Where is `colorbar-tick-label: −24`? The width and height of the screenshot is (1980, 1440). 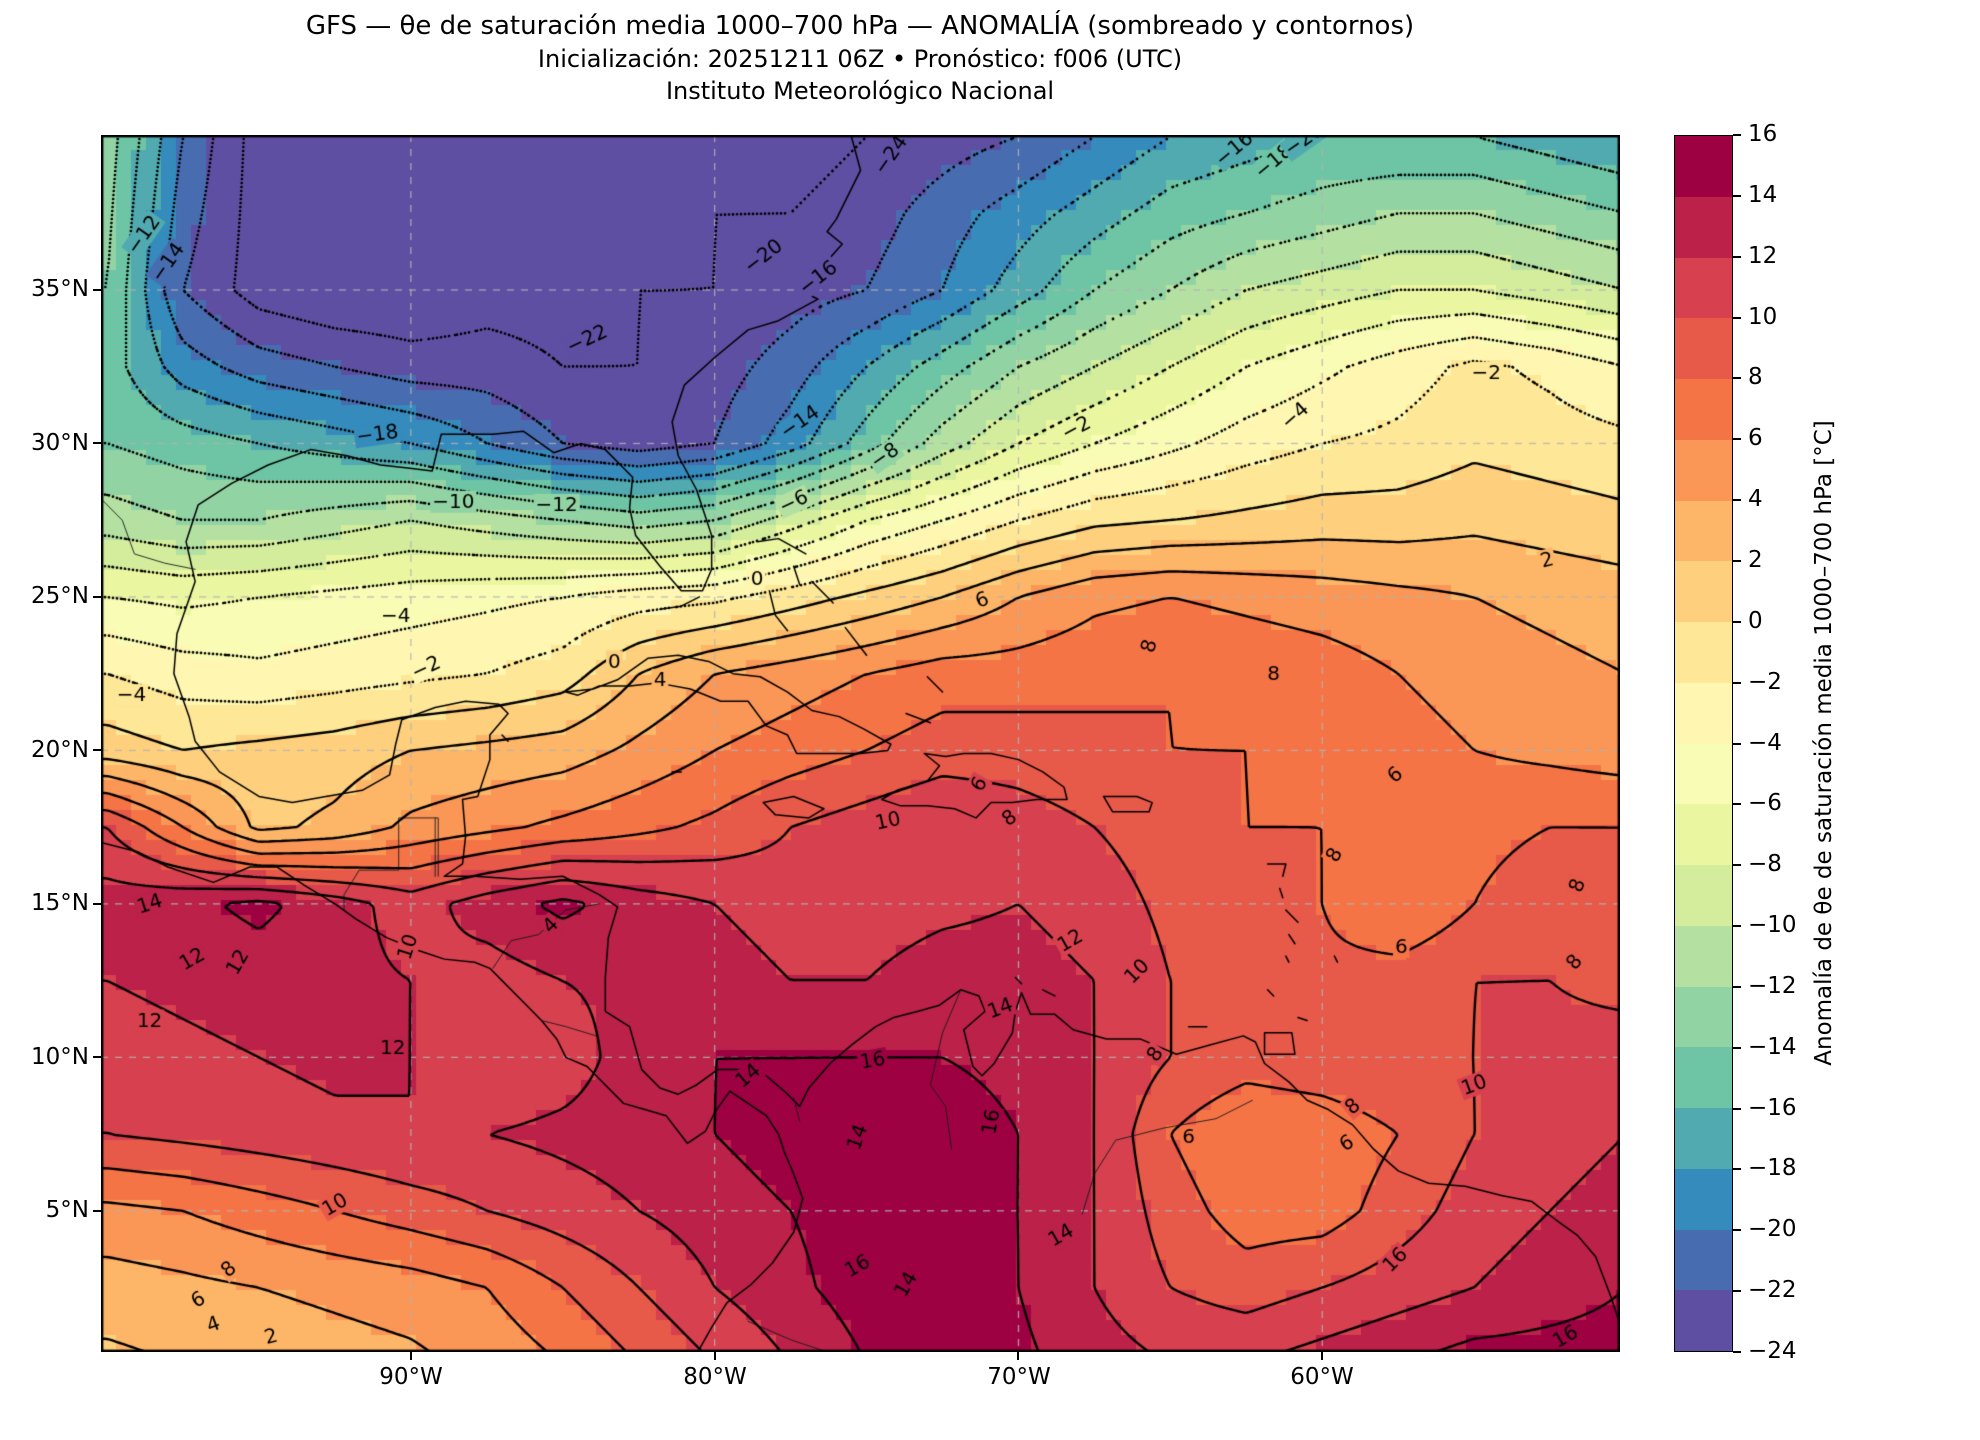
colorbar-tick-label: −24 is located at coordinates (1772, 1351).